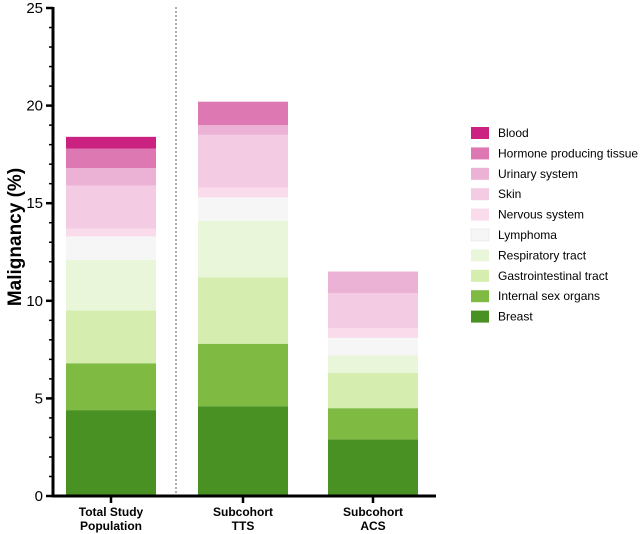 Image resolution: width=640 pixels, height=534 pixels. What do you see at coordinates (480, 296) in the screenshot?
I see `legend-swatch-internal-sex-organs` at bounding box center [480, 296].